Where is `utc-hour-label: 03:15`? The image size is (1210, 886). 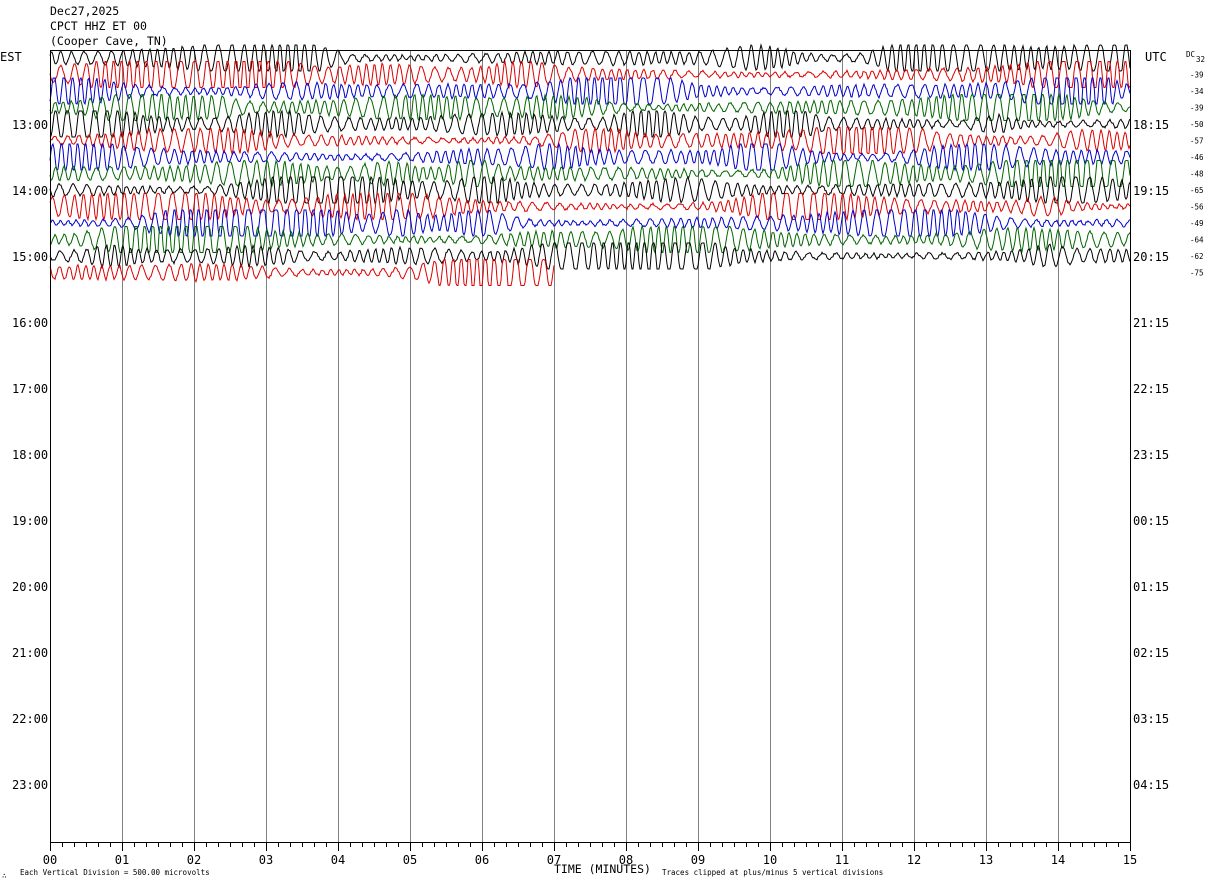
utc-hour-label: 03:15 is located at coordinates (1151, 719).